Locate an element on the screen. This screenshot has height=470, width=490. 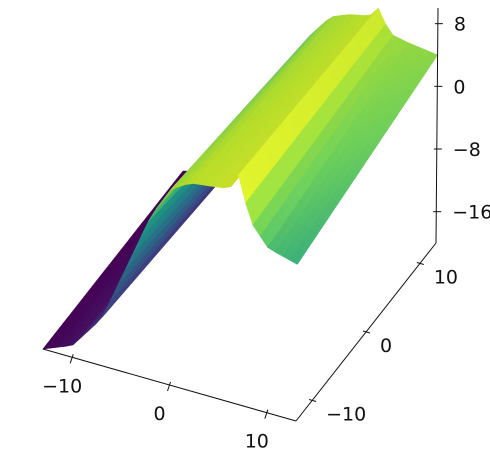
x-tick-label: 10 is located at coordinates (257, 442).